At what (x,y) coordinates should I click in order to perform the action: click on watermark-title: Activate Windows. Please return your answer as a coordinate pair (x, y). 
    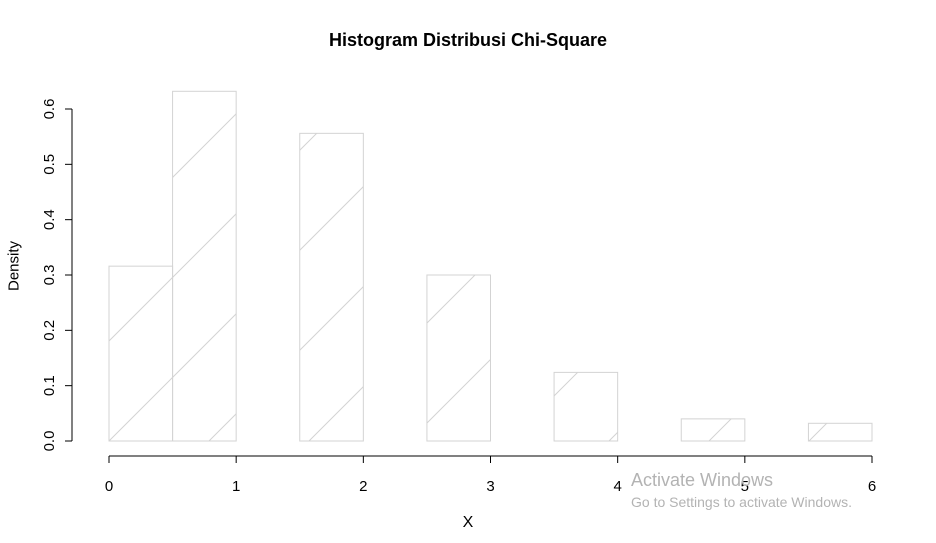
    Looking at the image, I should click on (702, 480).